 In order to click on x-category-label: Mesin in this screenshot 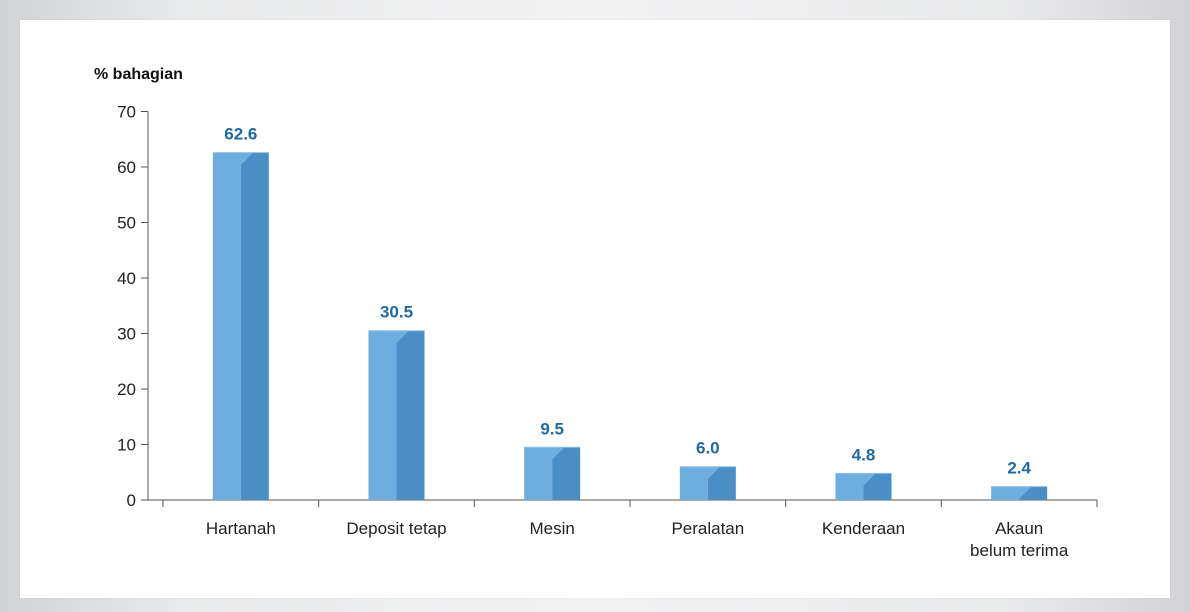, I will do `click(551, 528)`.